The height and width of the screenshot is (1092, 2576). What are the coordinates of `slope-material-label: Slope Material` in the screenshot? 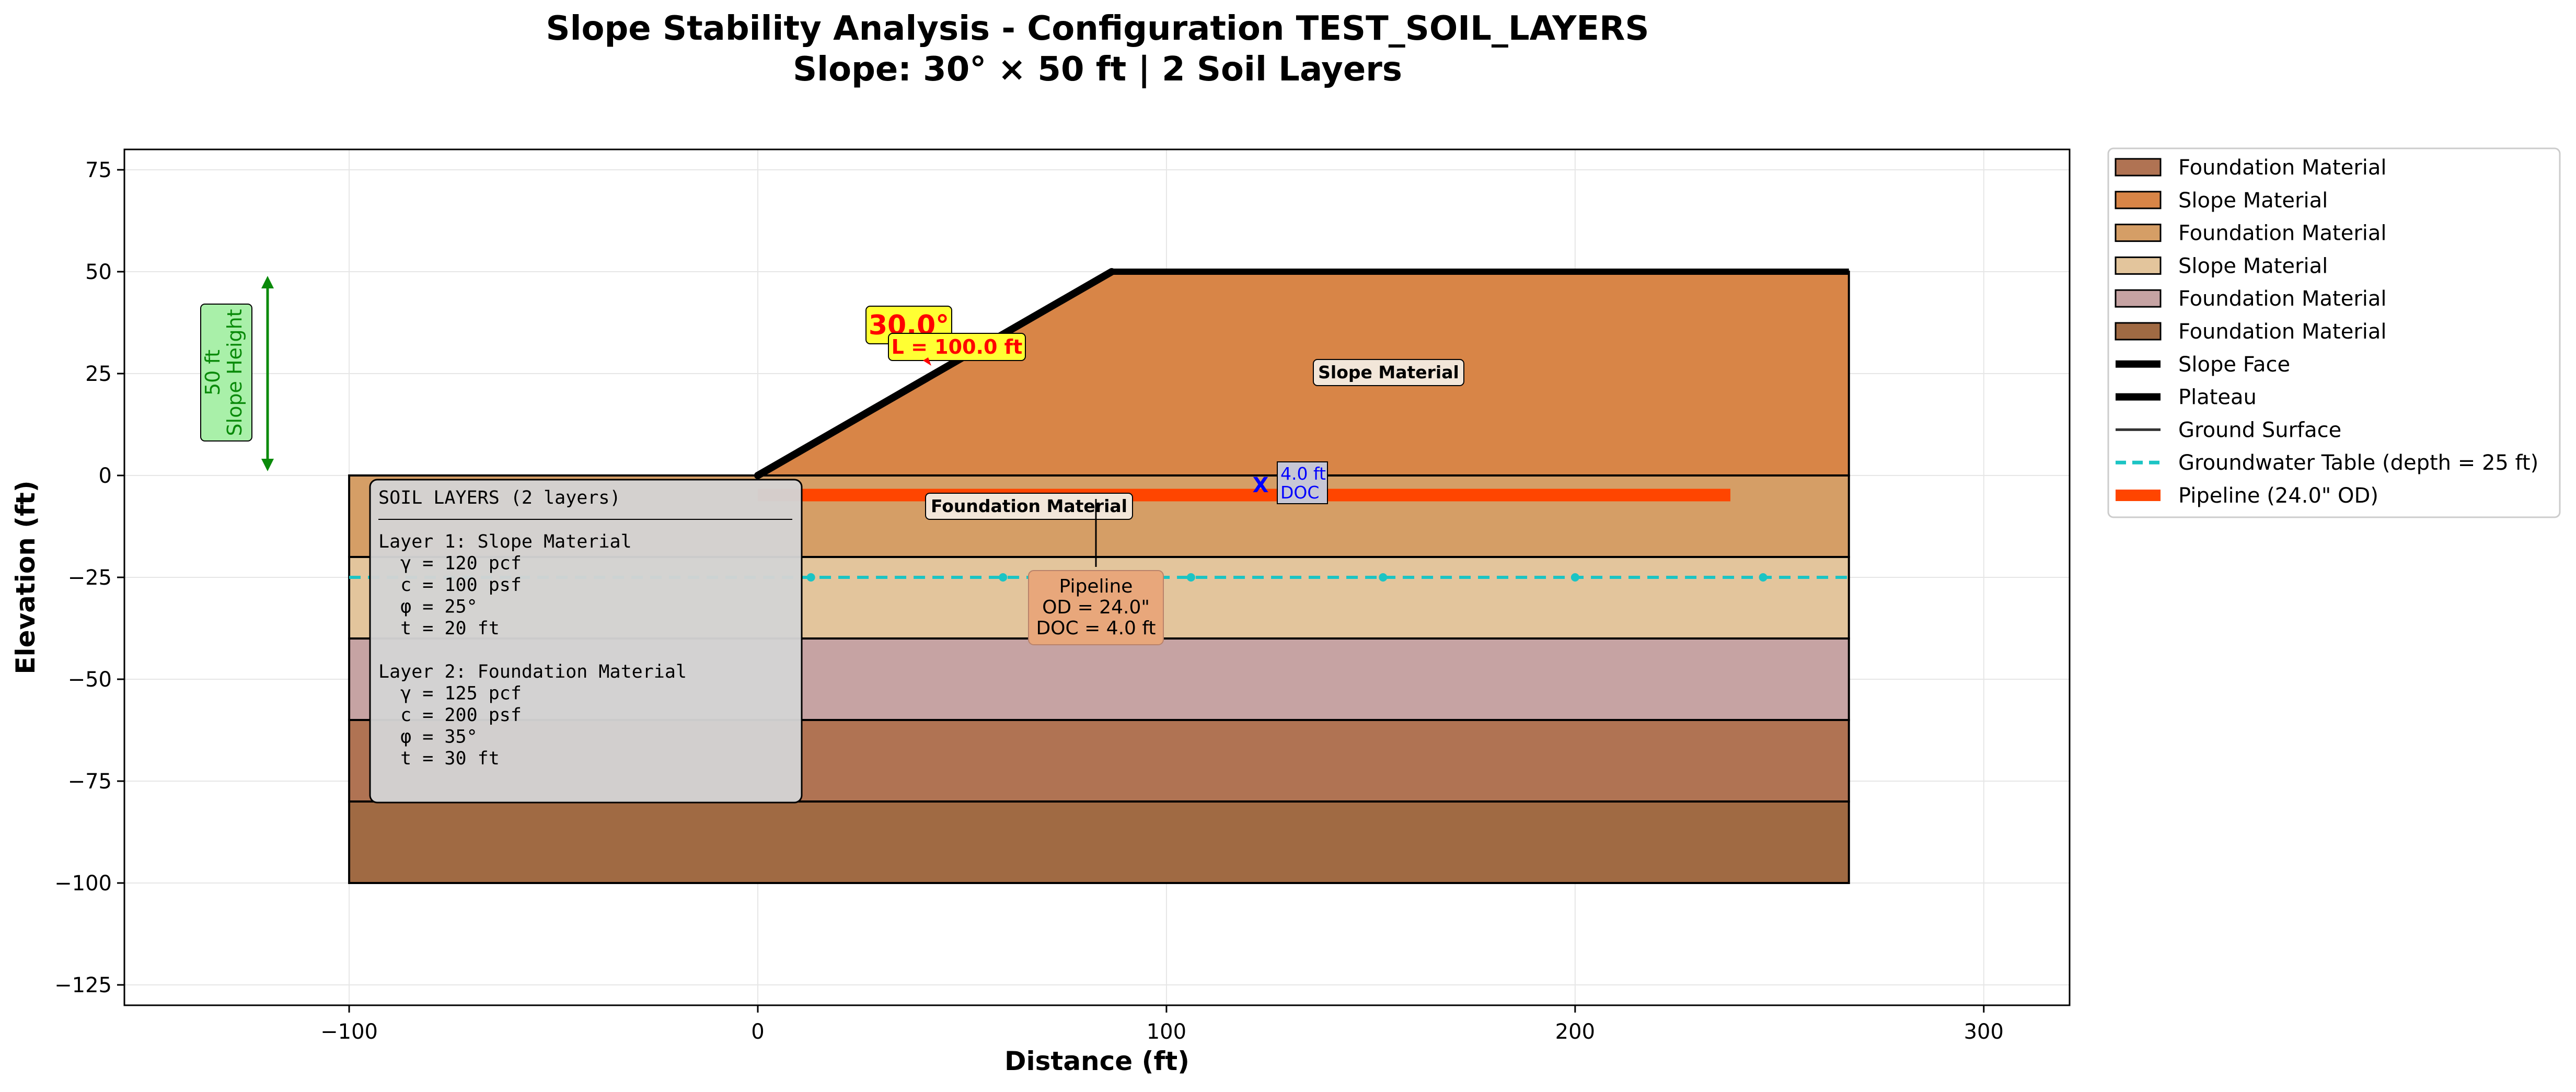 It's located at (1389, 372).